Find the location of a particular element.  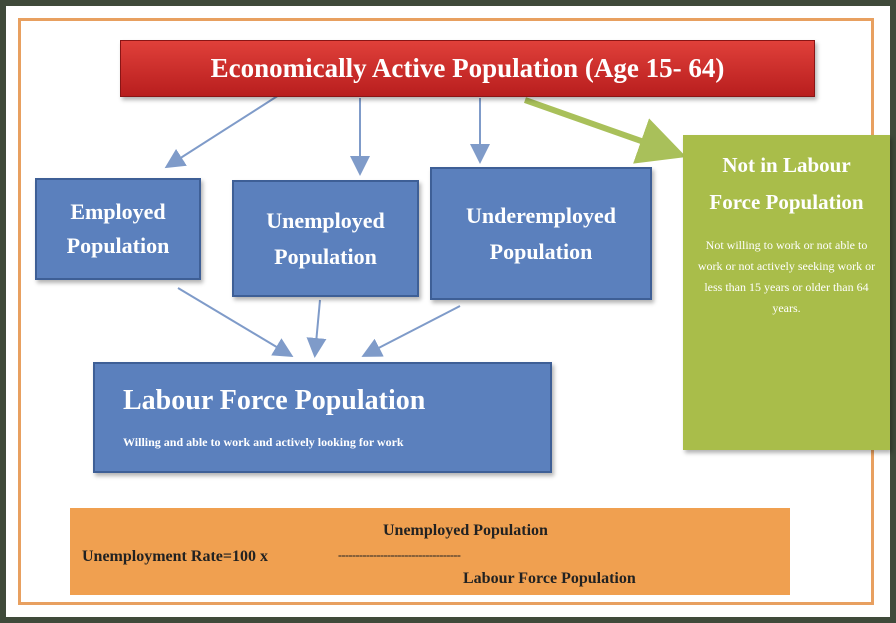

formula-lhs: Unemployment Rate=100 x is located at coordinates (175, 556).